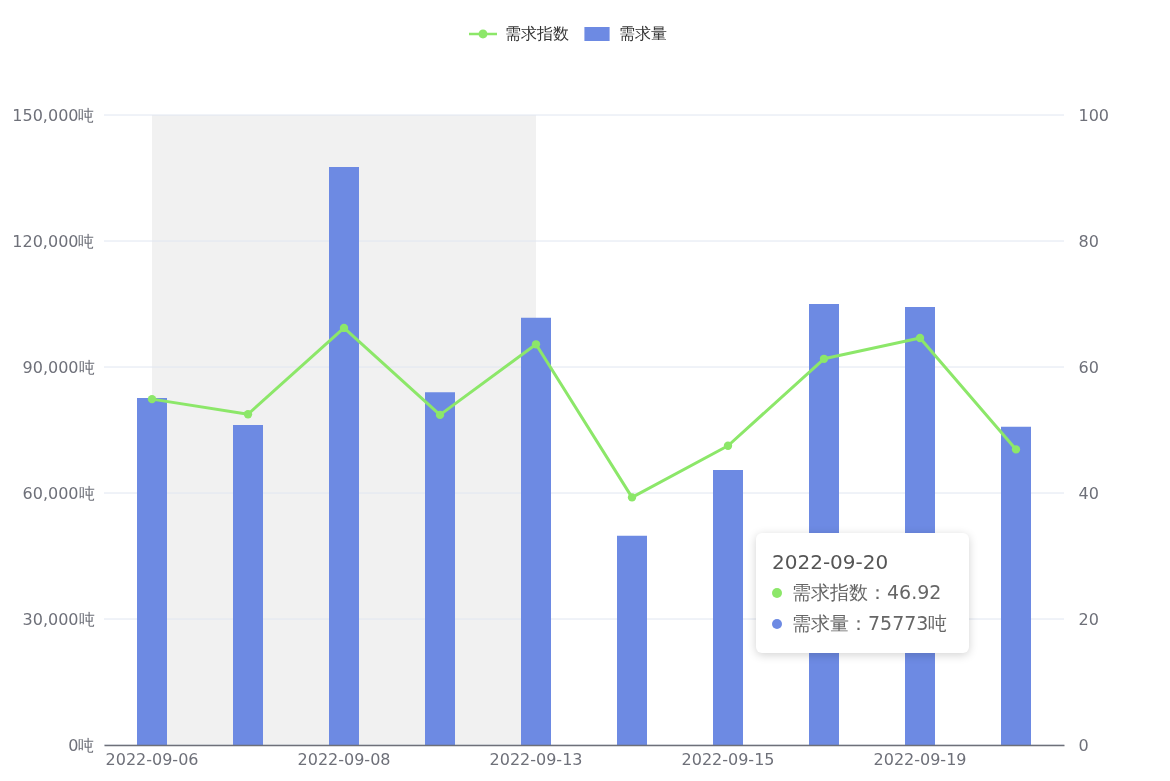 The width and height of the screenshot is (1170, 781). What do you see at coordinates (537, 33) in the screenshot?
I see `legend-label: 需求指数` at bounding box center [537, 33].